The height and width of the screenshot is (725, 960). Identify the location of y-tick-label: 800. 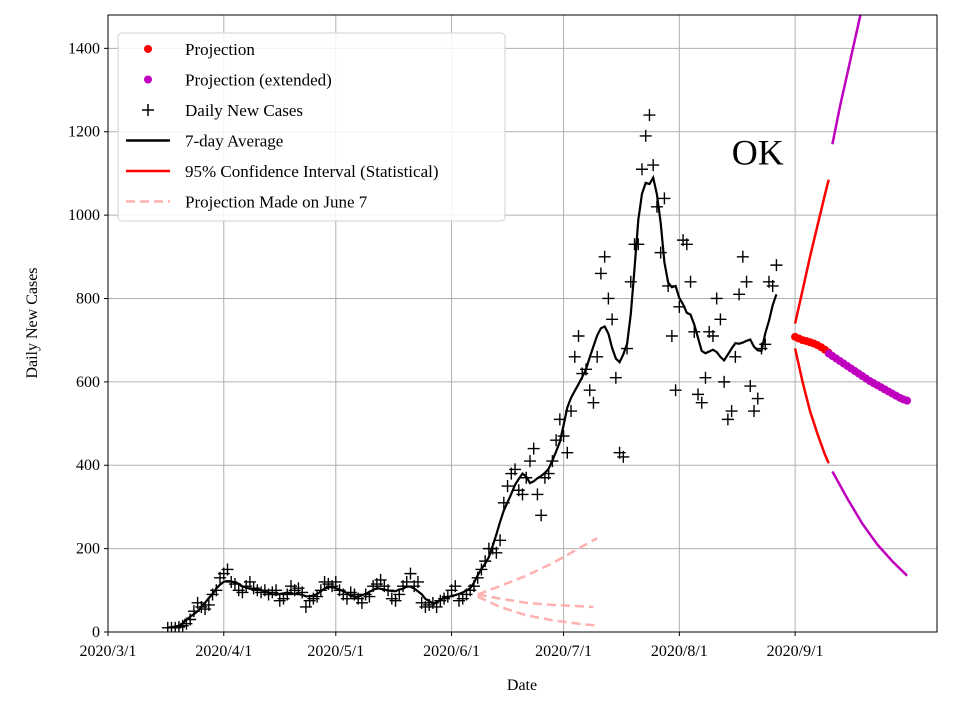
(88, 298).